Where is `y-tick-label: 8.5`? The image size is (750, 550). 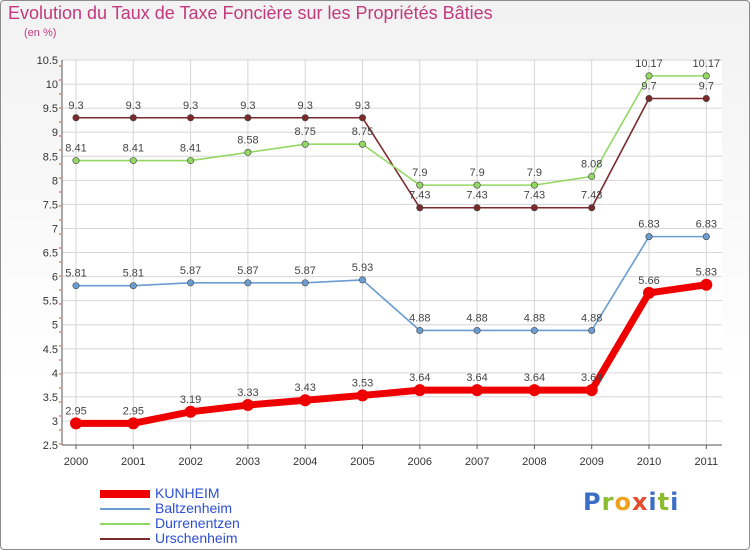
y-tick-label: 8.5 is located at coordinates (50, 157).